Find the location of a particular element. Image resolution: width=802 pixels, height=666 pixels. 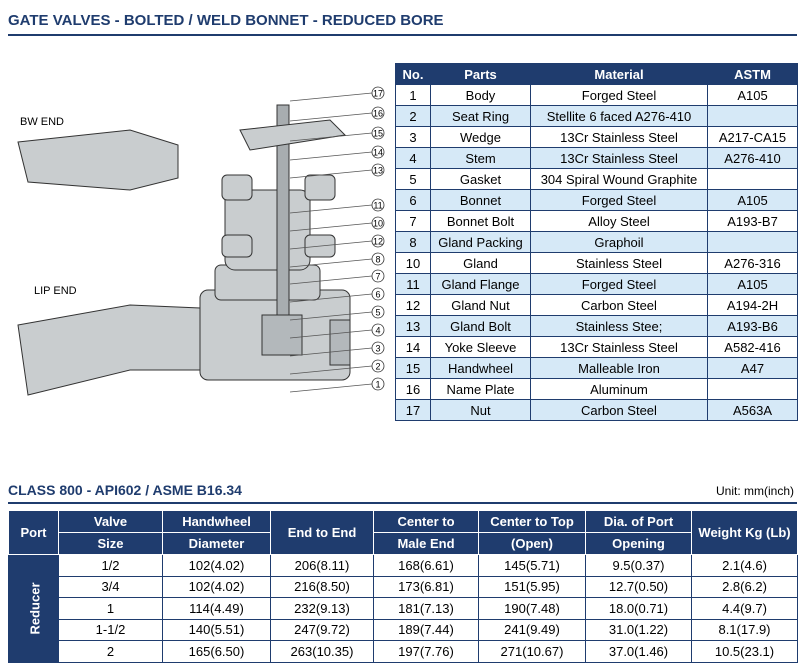

parts-cell: Yoke Sleeve is located at coordinates (480, 347).